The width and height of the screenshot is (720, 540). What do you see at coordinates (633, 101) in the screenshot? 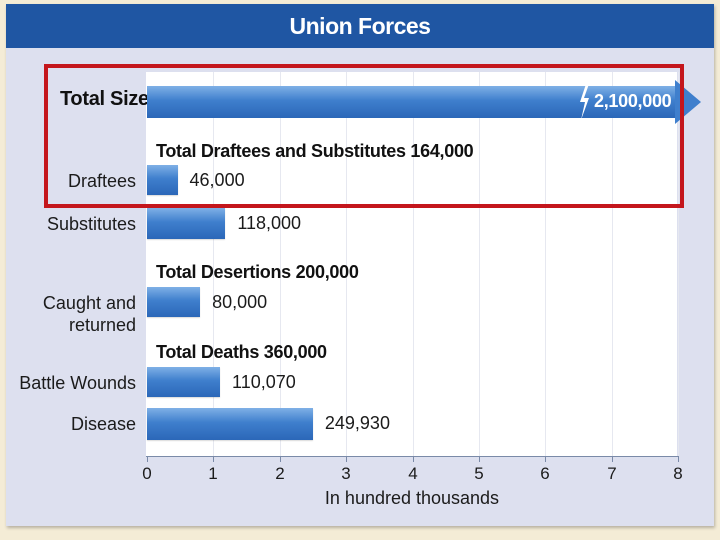
I see `total-size-value: 2,100,000` at bounding box center [633, 101].